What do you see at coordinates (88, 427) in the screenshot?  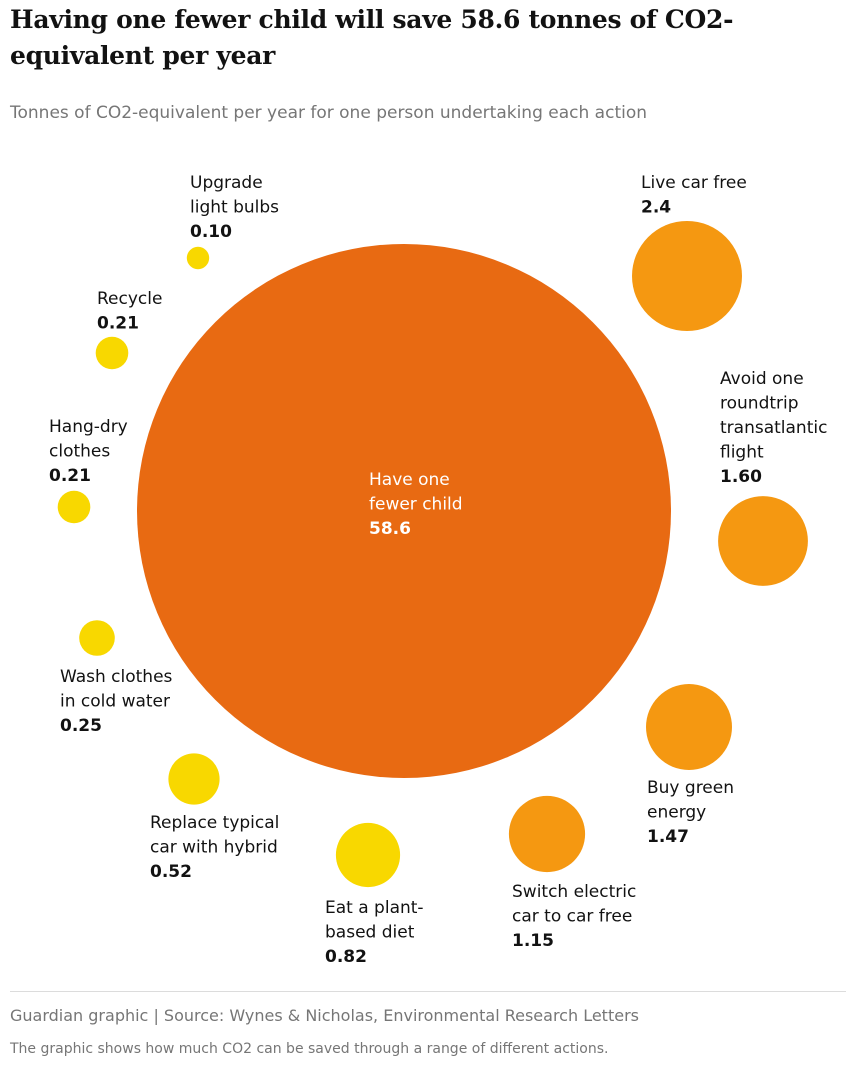 I see `bubble-label-line: Hang-dry` at bounding box center [88, 427].